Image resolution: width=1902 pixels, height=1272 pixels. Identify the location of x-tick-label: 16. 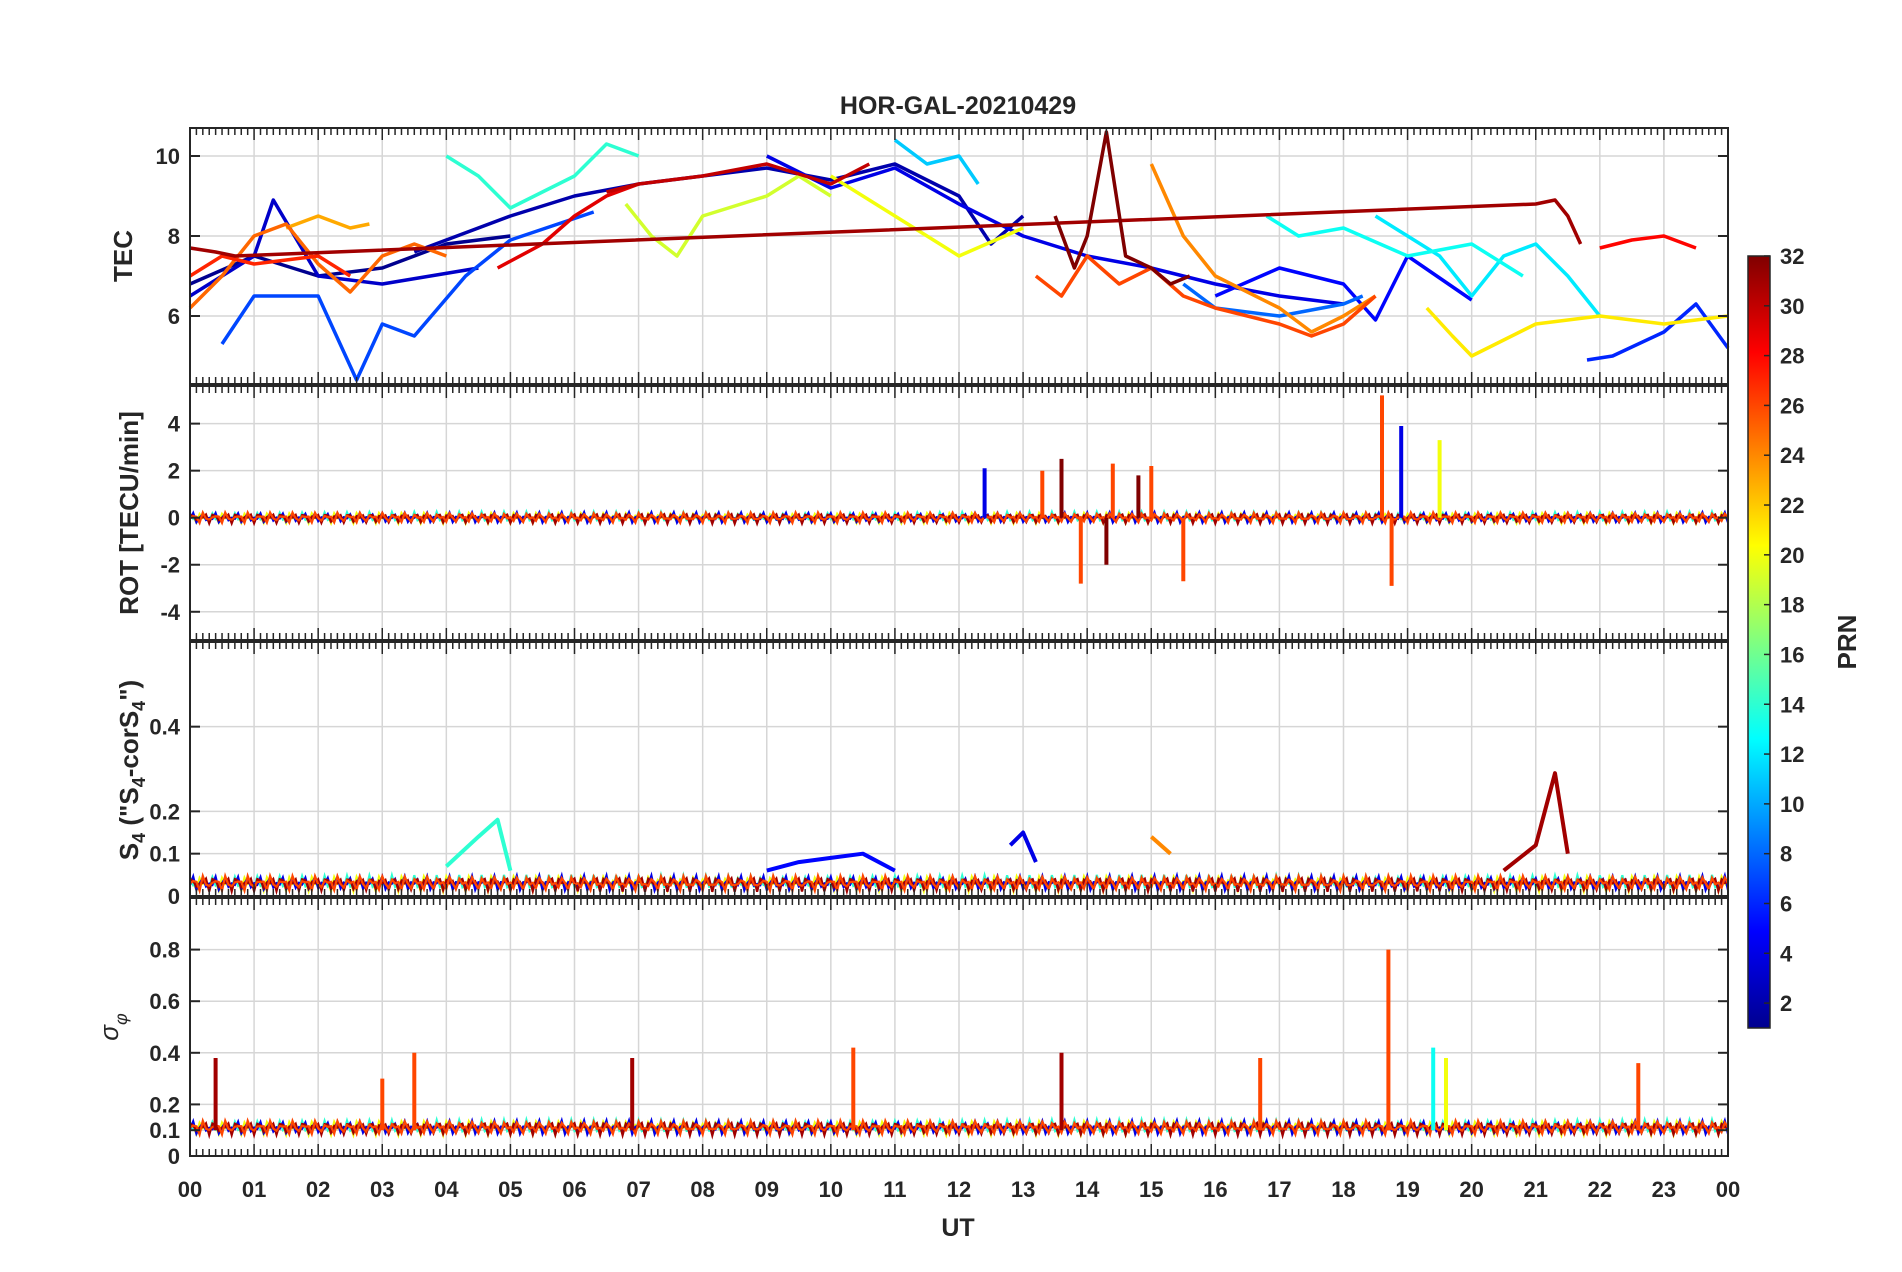
(1215, 1189).